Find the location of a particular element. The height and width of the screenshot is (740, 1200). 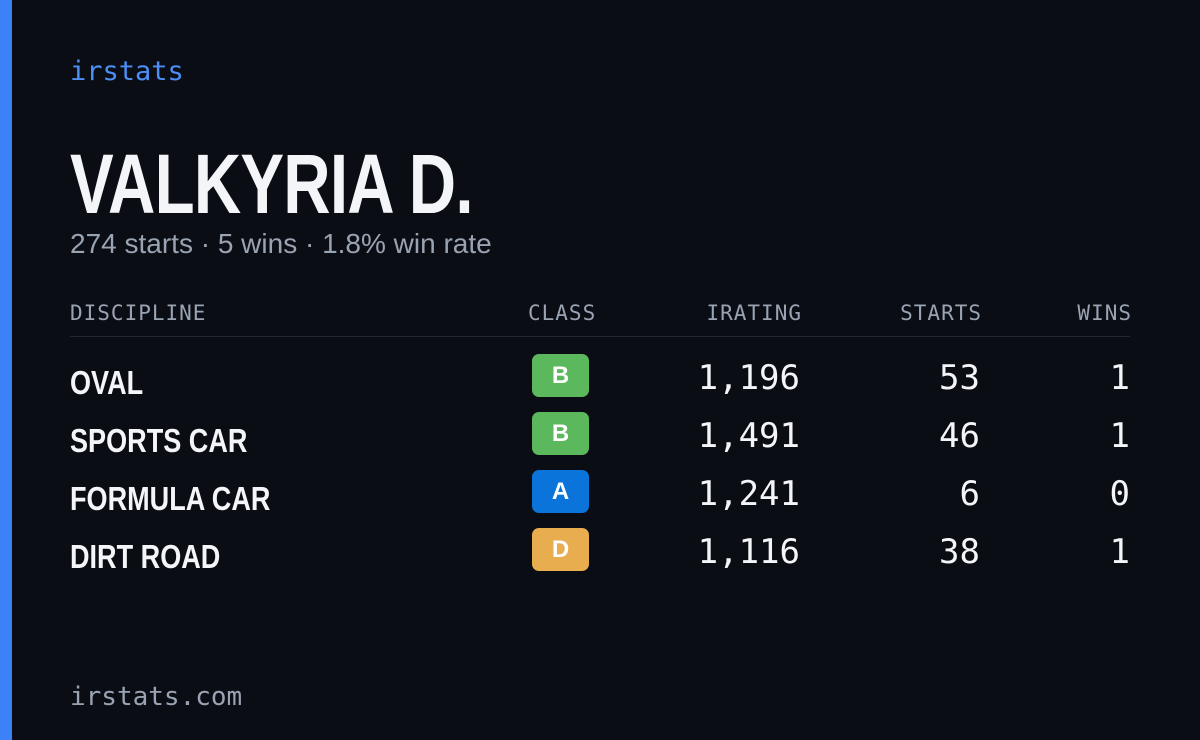

footer-url: irstats.com is located at coordinates (156, 697).